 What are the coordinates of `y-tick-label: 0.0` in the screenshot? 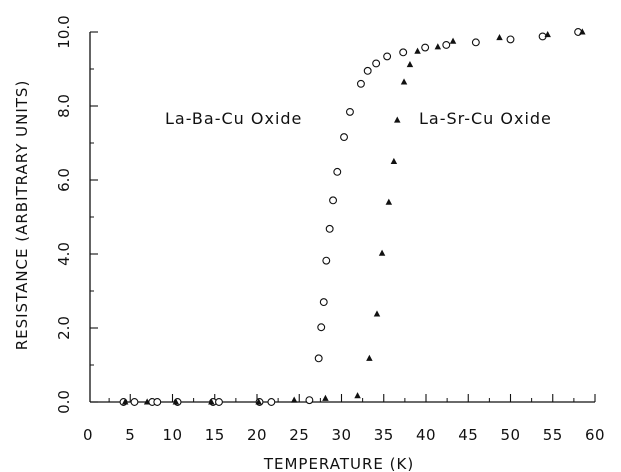 It's located at (64, 402).